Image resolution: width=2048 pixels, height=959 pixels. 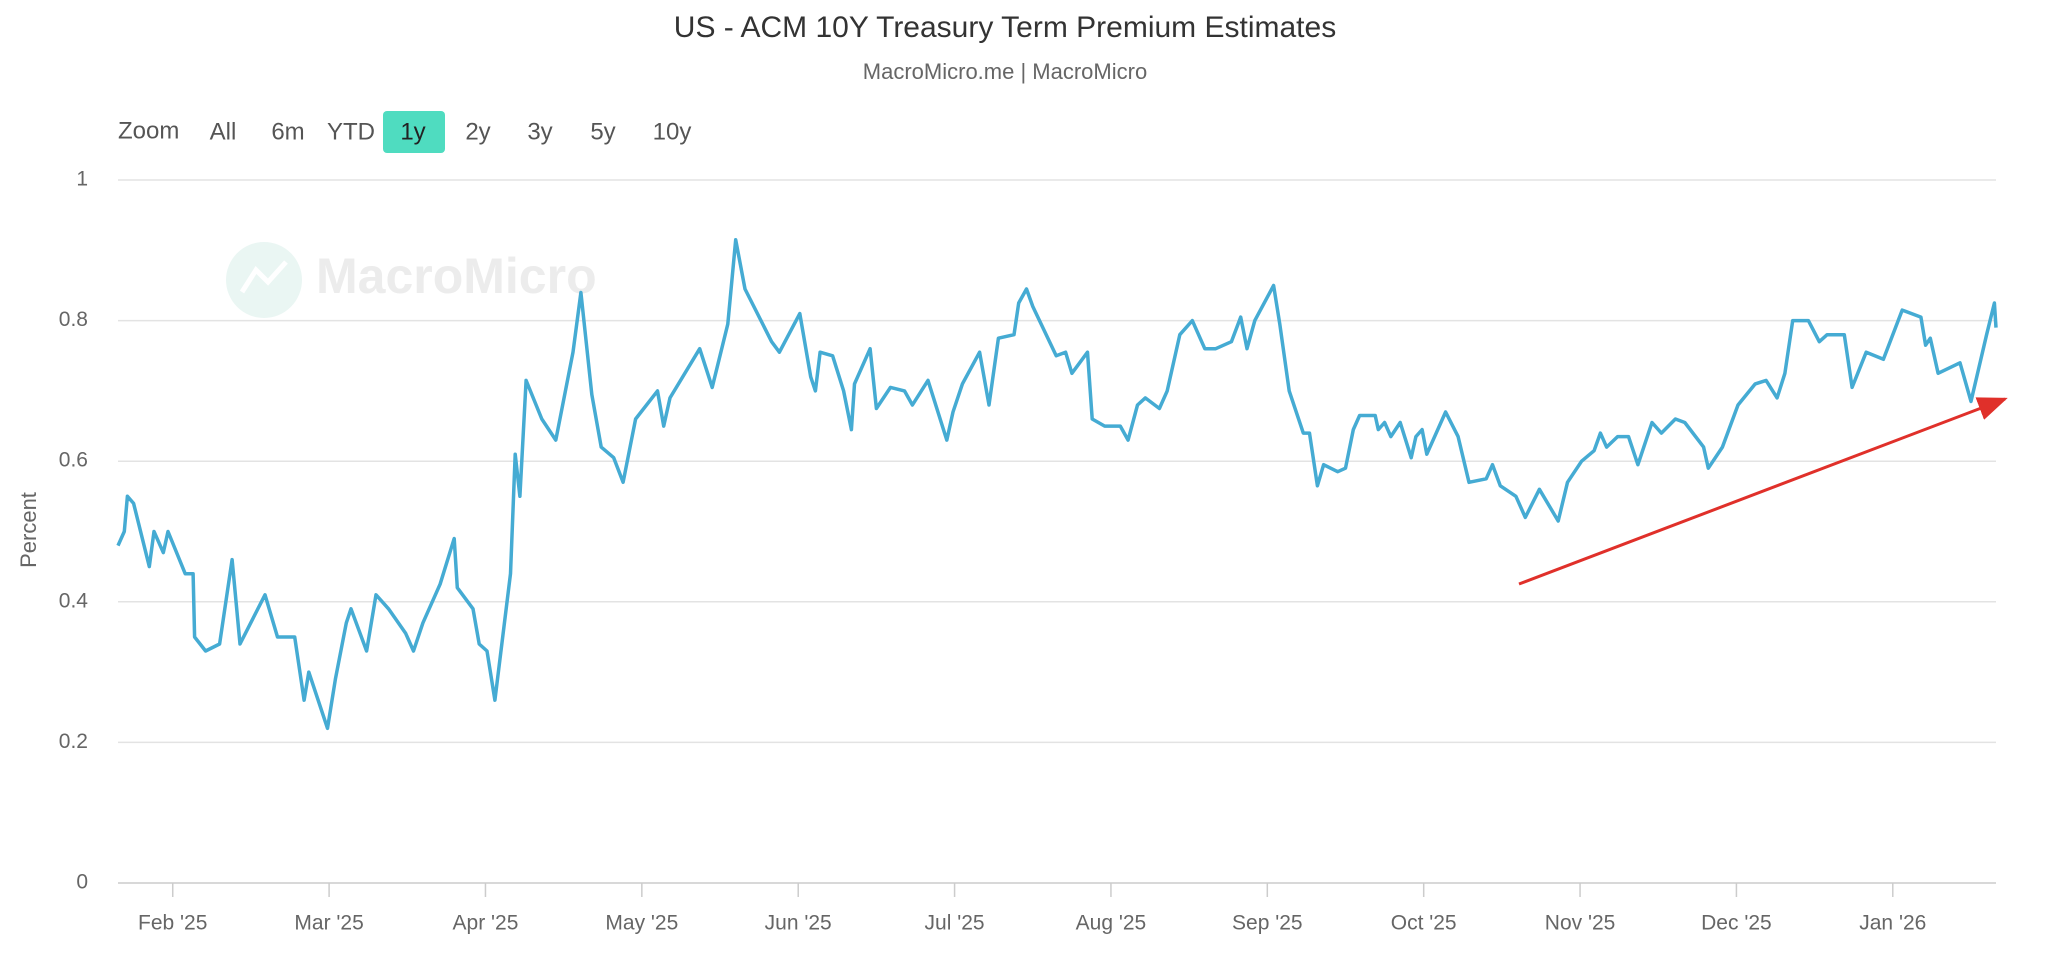 What do you see at coordinates (602, 131) in the screenshot?
I see `range-button: 5y` at bounding box center [602, 131].